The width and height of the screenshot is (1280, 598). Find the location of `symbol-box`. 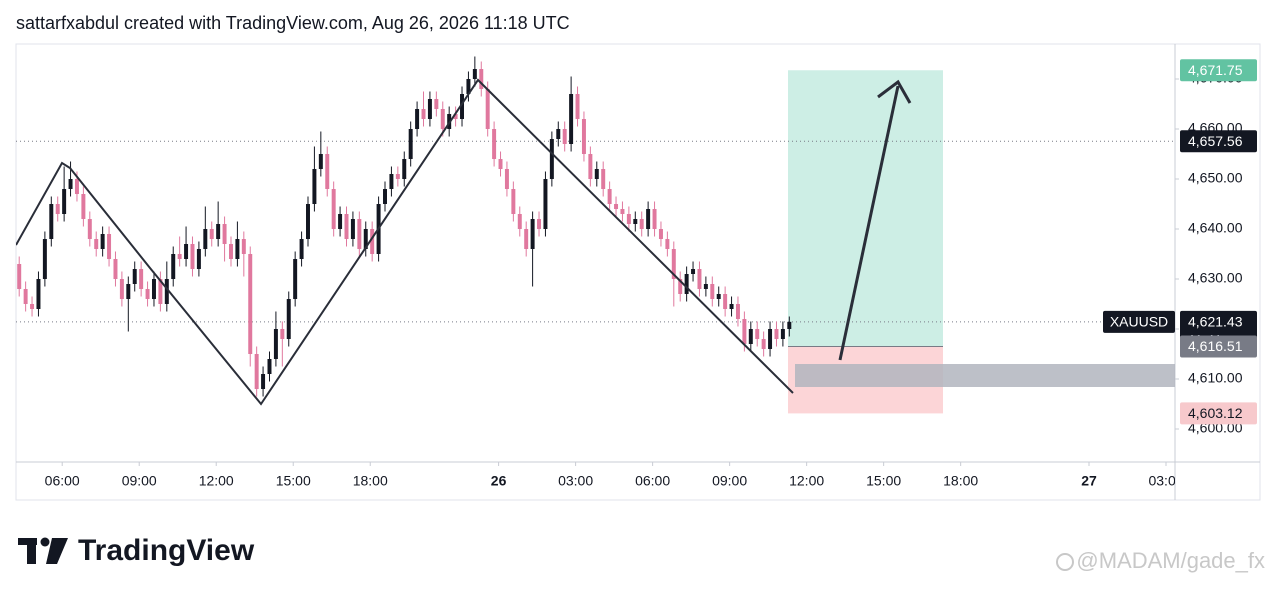

symbol-box is located at coordinates (1139, 321).